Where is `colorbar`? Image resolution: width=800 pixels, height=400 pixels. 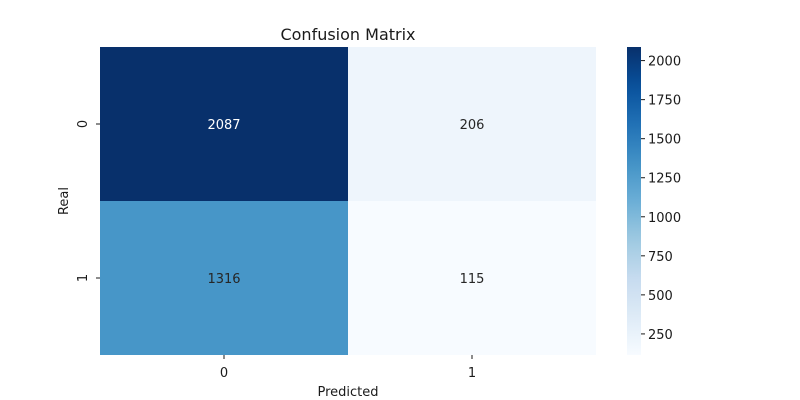
colorbar is located at coordinates (634, 201).